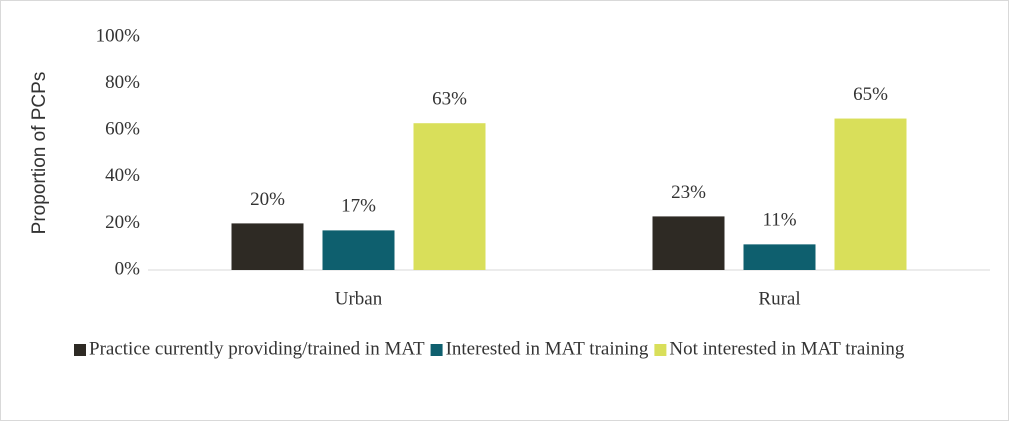  I want to click on y-tick-label: 80%, so click(122, 82).